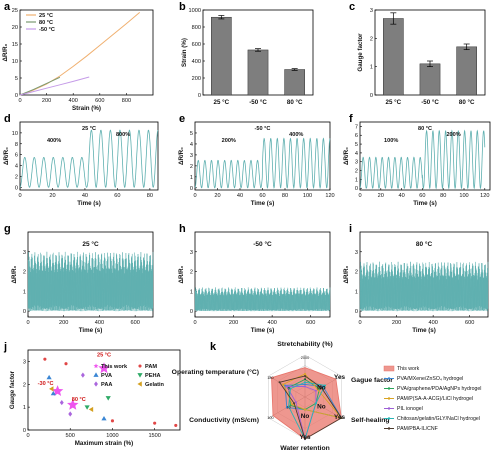 The height and width of the screenshot is (458, 500). What do you see at coordinates (182, 119) in the screenshot?
I see `panel-label-e: e` at bounding box center [182, 119].